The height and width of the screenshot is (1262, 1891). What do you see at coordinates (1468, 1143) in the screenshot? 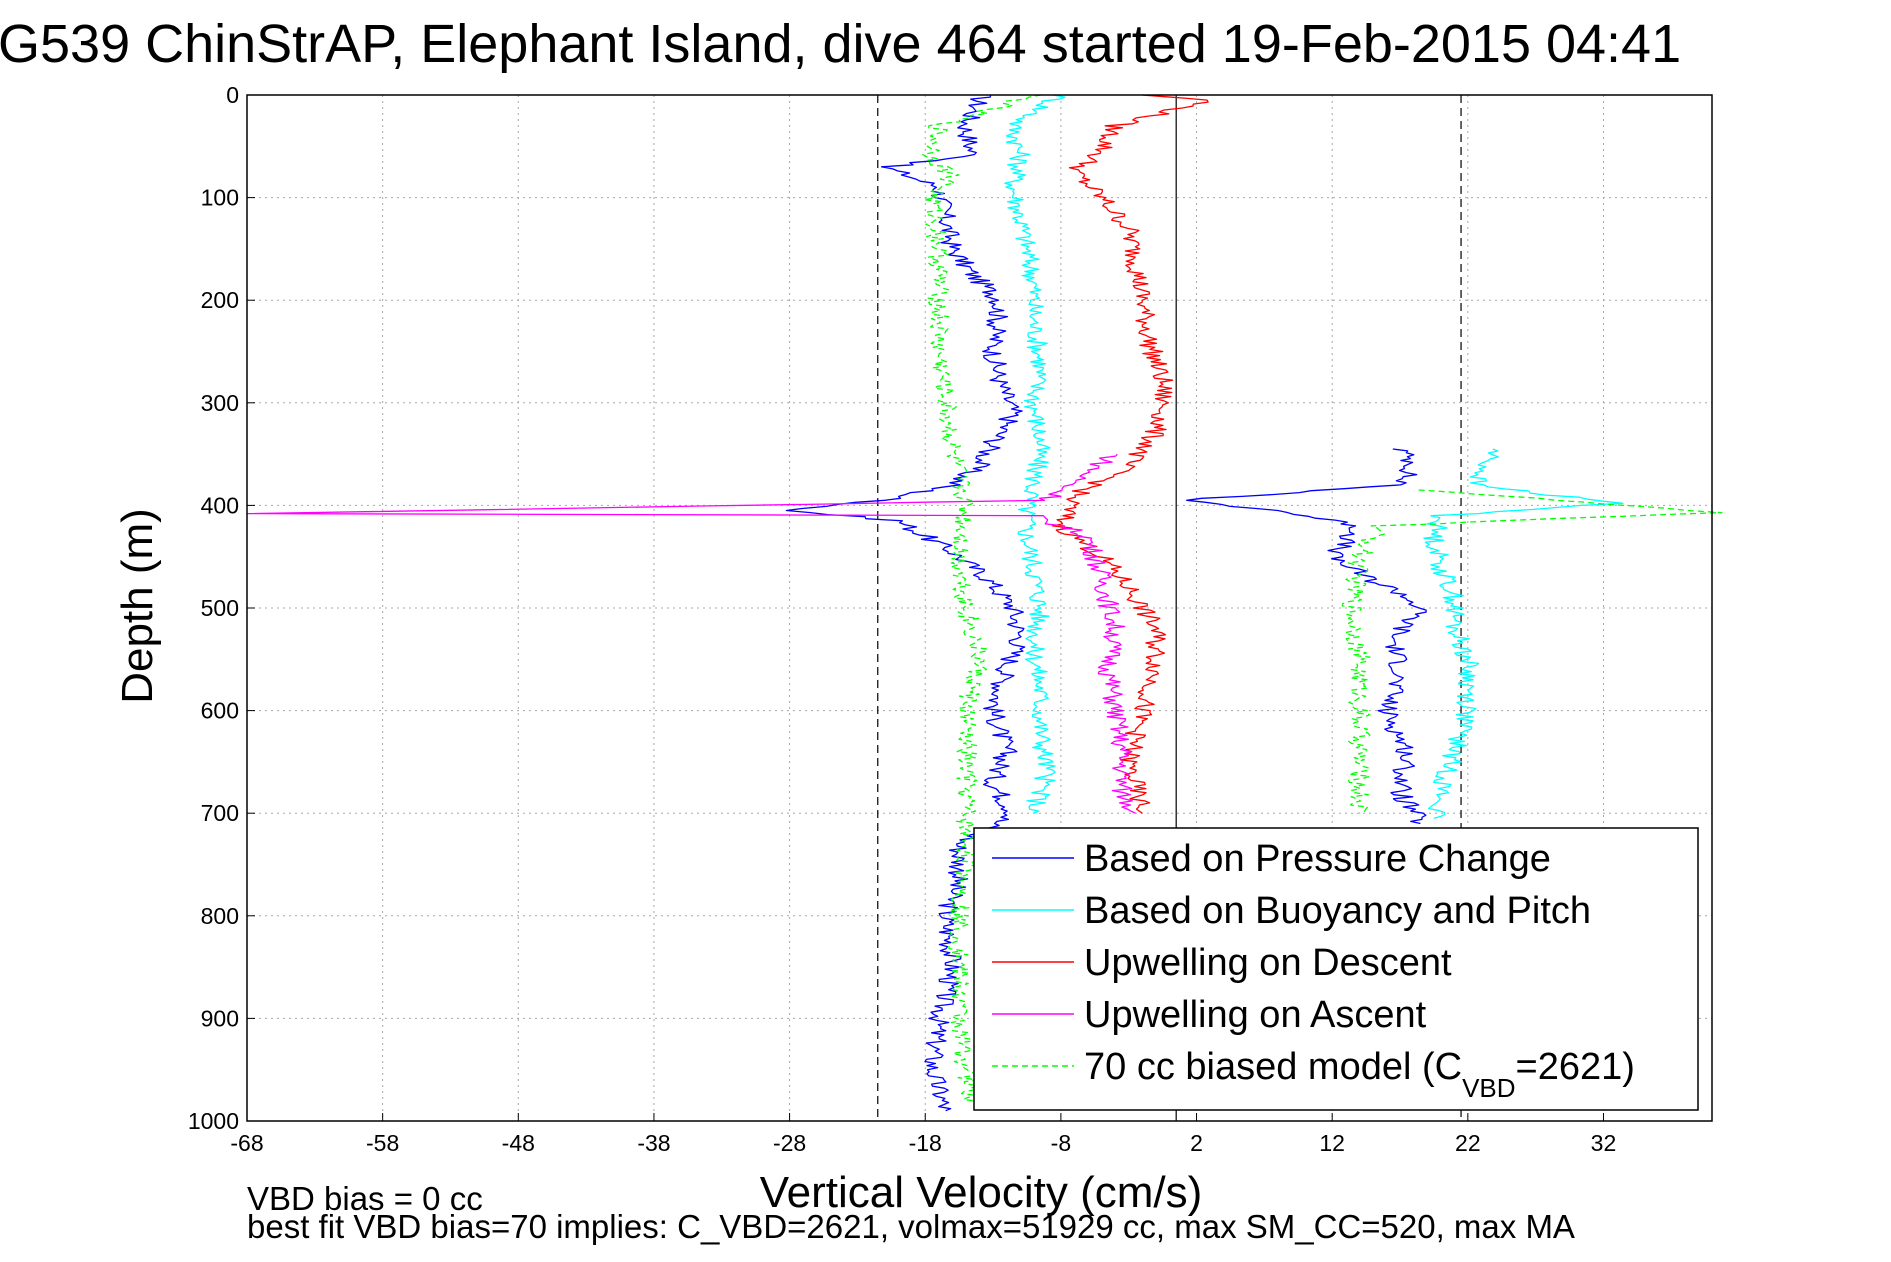
I see `x-tick-label: 22` at bounding box center [1468, 1143].